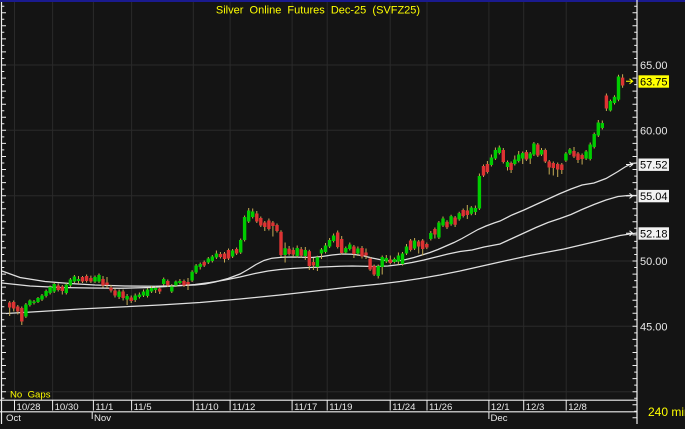  I want to click on svg-text: 65.00, so click(654, 66).